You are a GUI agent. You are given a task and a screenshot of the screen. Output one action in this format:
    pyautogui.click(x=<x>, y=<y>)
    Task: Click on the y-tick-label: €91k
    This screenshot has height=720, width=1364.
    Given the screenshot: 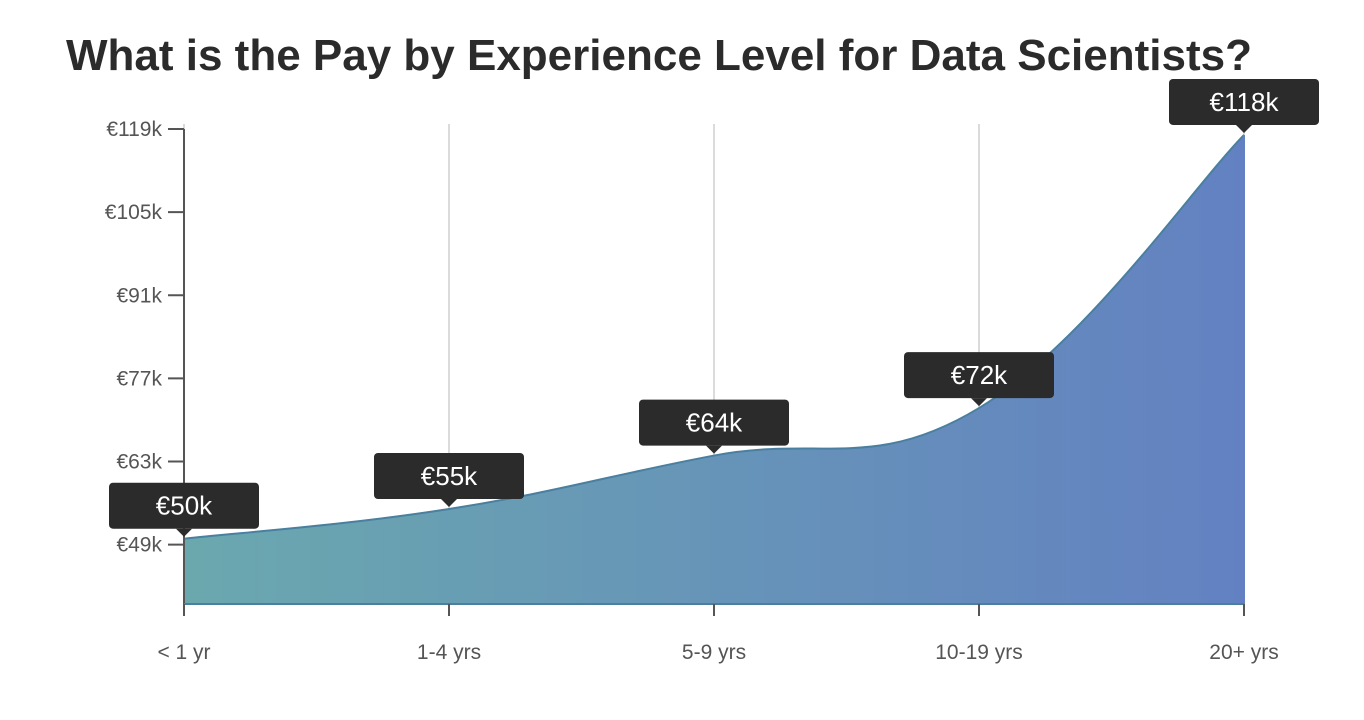 What is the action you would take?
    pyautogui.click(x=139, y=295)
    